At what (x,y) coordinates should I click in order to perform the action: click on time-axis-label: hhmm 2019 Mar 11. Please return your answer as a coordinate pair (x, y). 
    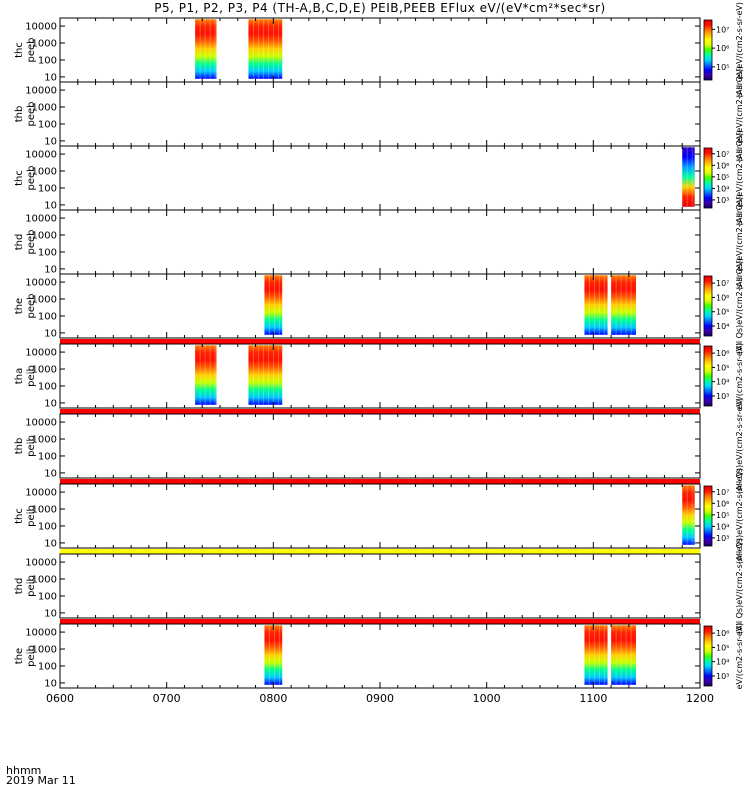
    Looking at the image, I should click on (41, 775).